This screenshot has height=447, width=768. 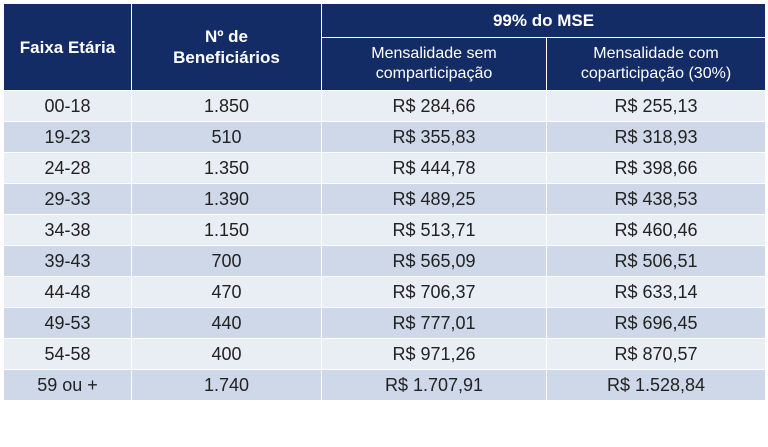 What do you see at coordinates (67, 292) in the screenshot?
I see `cell-age: 44-48` at bounding box center [67, 292].